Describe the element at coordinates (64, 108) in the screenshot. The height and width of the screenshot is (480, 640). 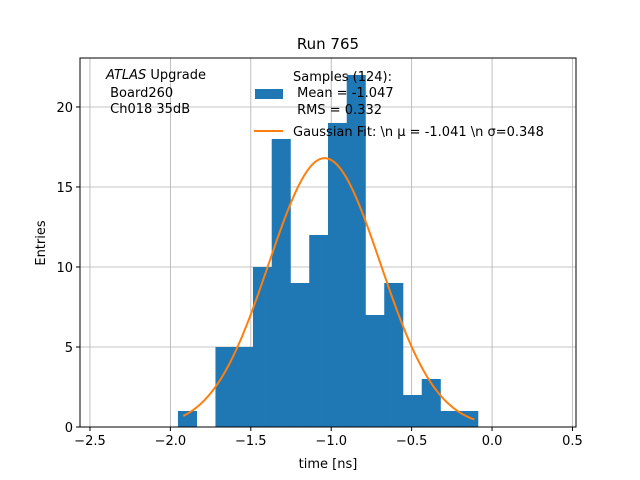
I see `y-tick-label: 20` at that location.